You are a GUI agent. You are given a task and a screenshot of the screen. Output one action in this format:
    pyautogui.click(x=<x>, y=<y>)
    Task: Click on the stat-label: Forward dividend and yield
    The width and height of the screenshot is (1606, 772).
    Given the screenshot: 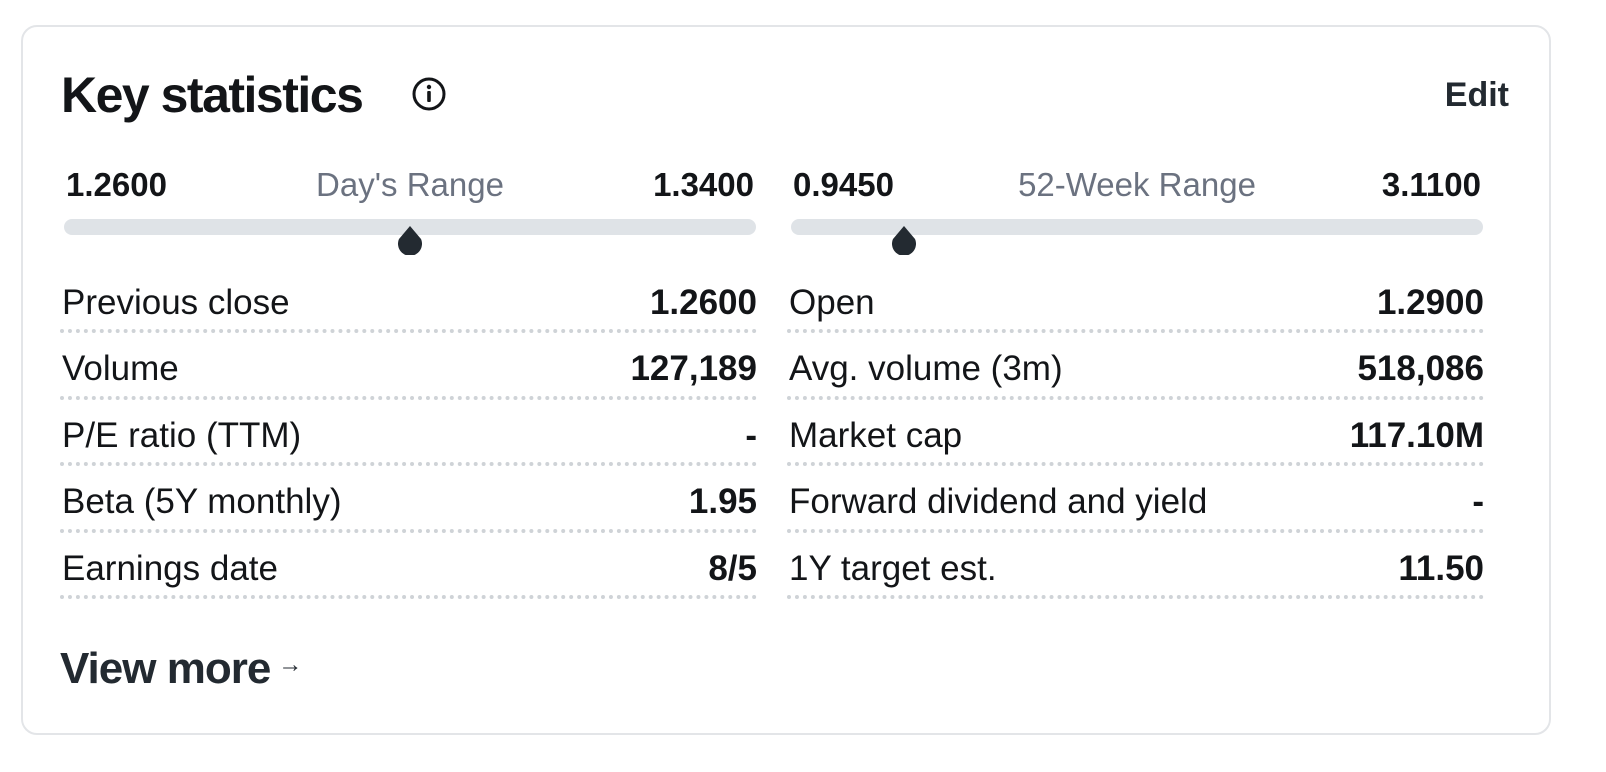 What is the action you would take?
    pyautogui.click(x=998, y=502)
    